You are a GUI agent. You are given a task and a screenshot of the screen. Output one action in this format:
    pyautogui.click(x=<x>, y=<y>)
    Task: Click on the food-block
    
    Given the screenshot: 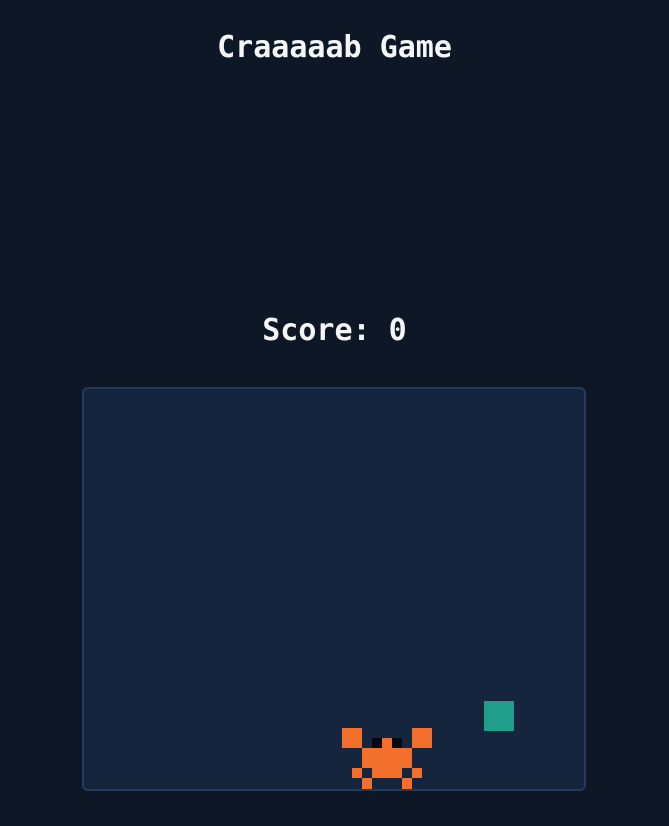 What is the action you would take?
    pyautogui.click(x=499, y=716)
    